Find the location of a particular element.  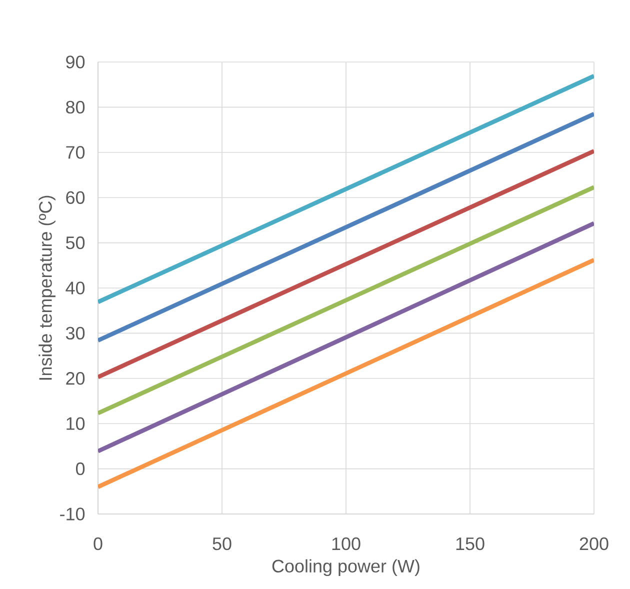

y-axis-title: Inside temperature (ºC) is located at coordinates (47, 288).